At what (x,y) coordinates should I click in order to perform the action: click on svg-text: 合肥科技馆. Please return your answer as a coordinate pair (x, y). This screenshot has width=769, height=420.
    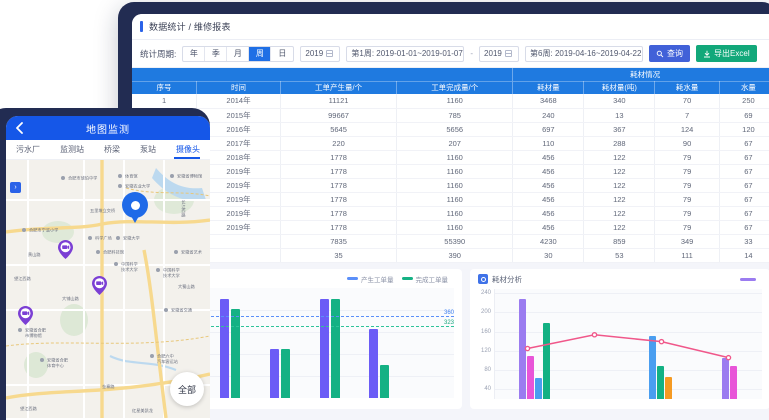
    Looking at the image, I should click on (113, 252).